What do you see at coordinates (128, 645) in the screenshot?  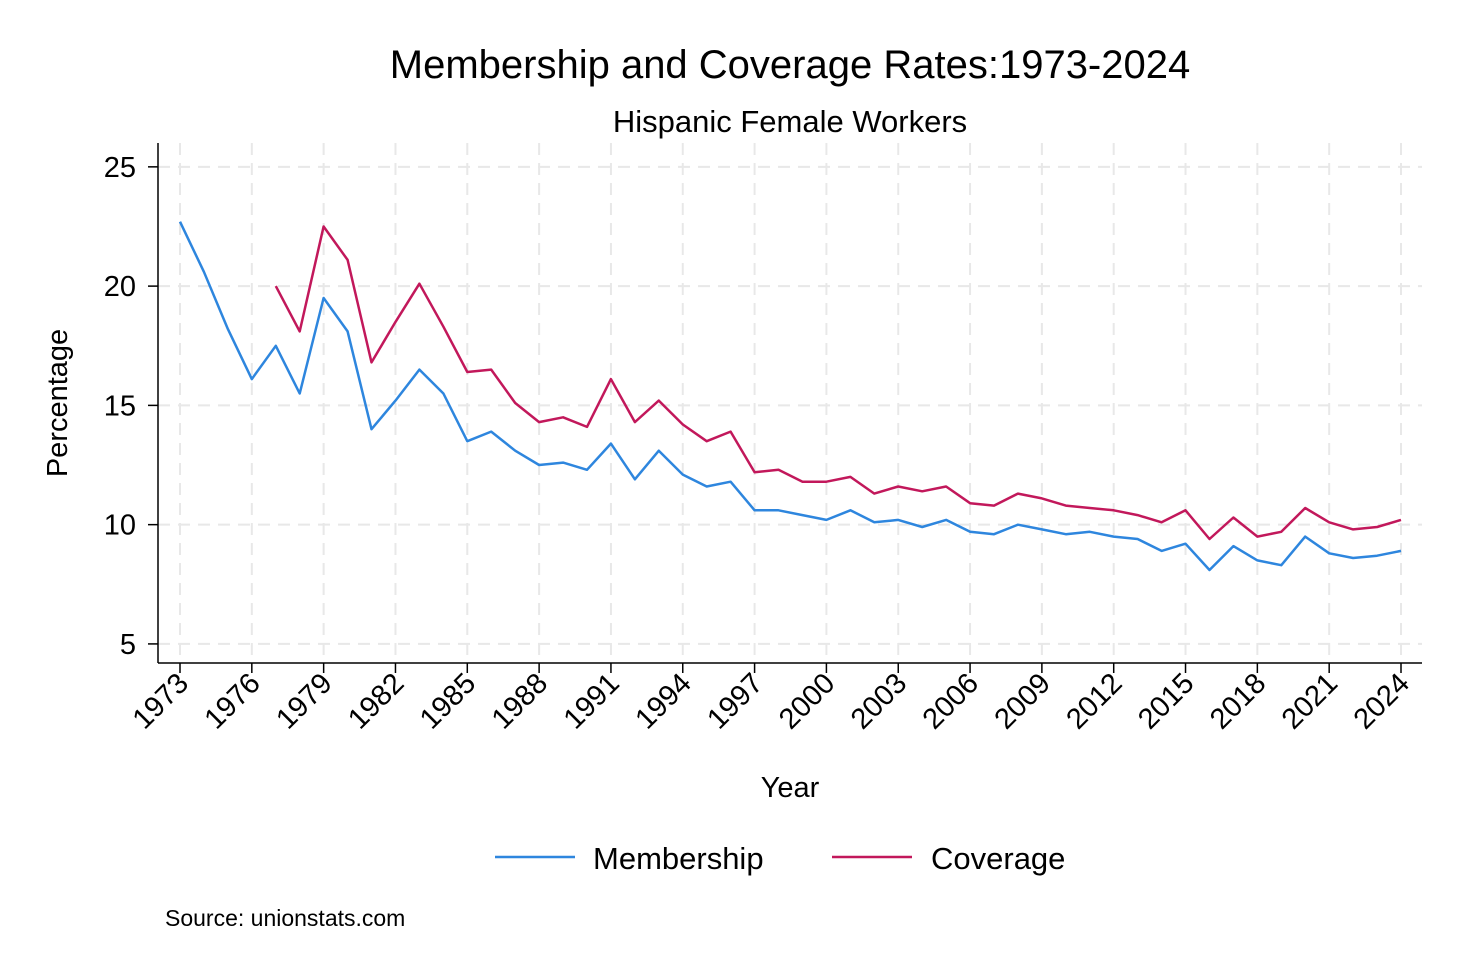 I see `y-tick-label: 5` at bounding box center [128, 645].